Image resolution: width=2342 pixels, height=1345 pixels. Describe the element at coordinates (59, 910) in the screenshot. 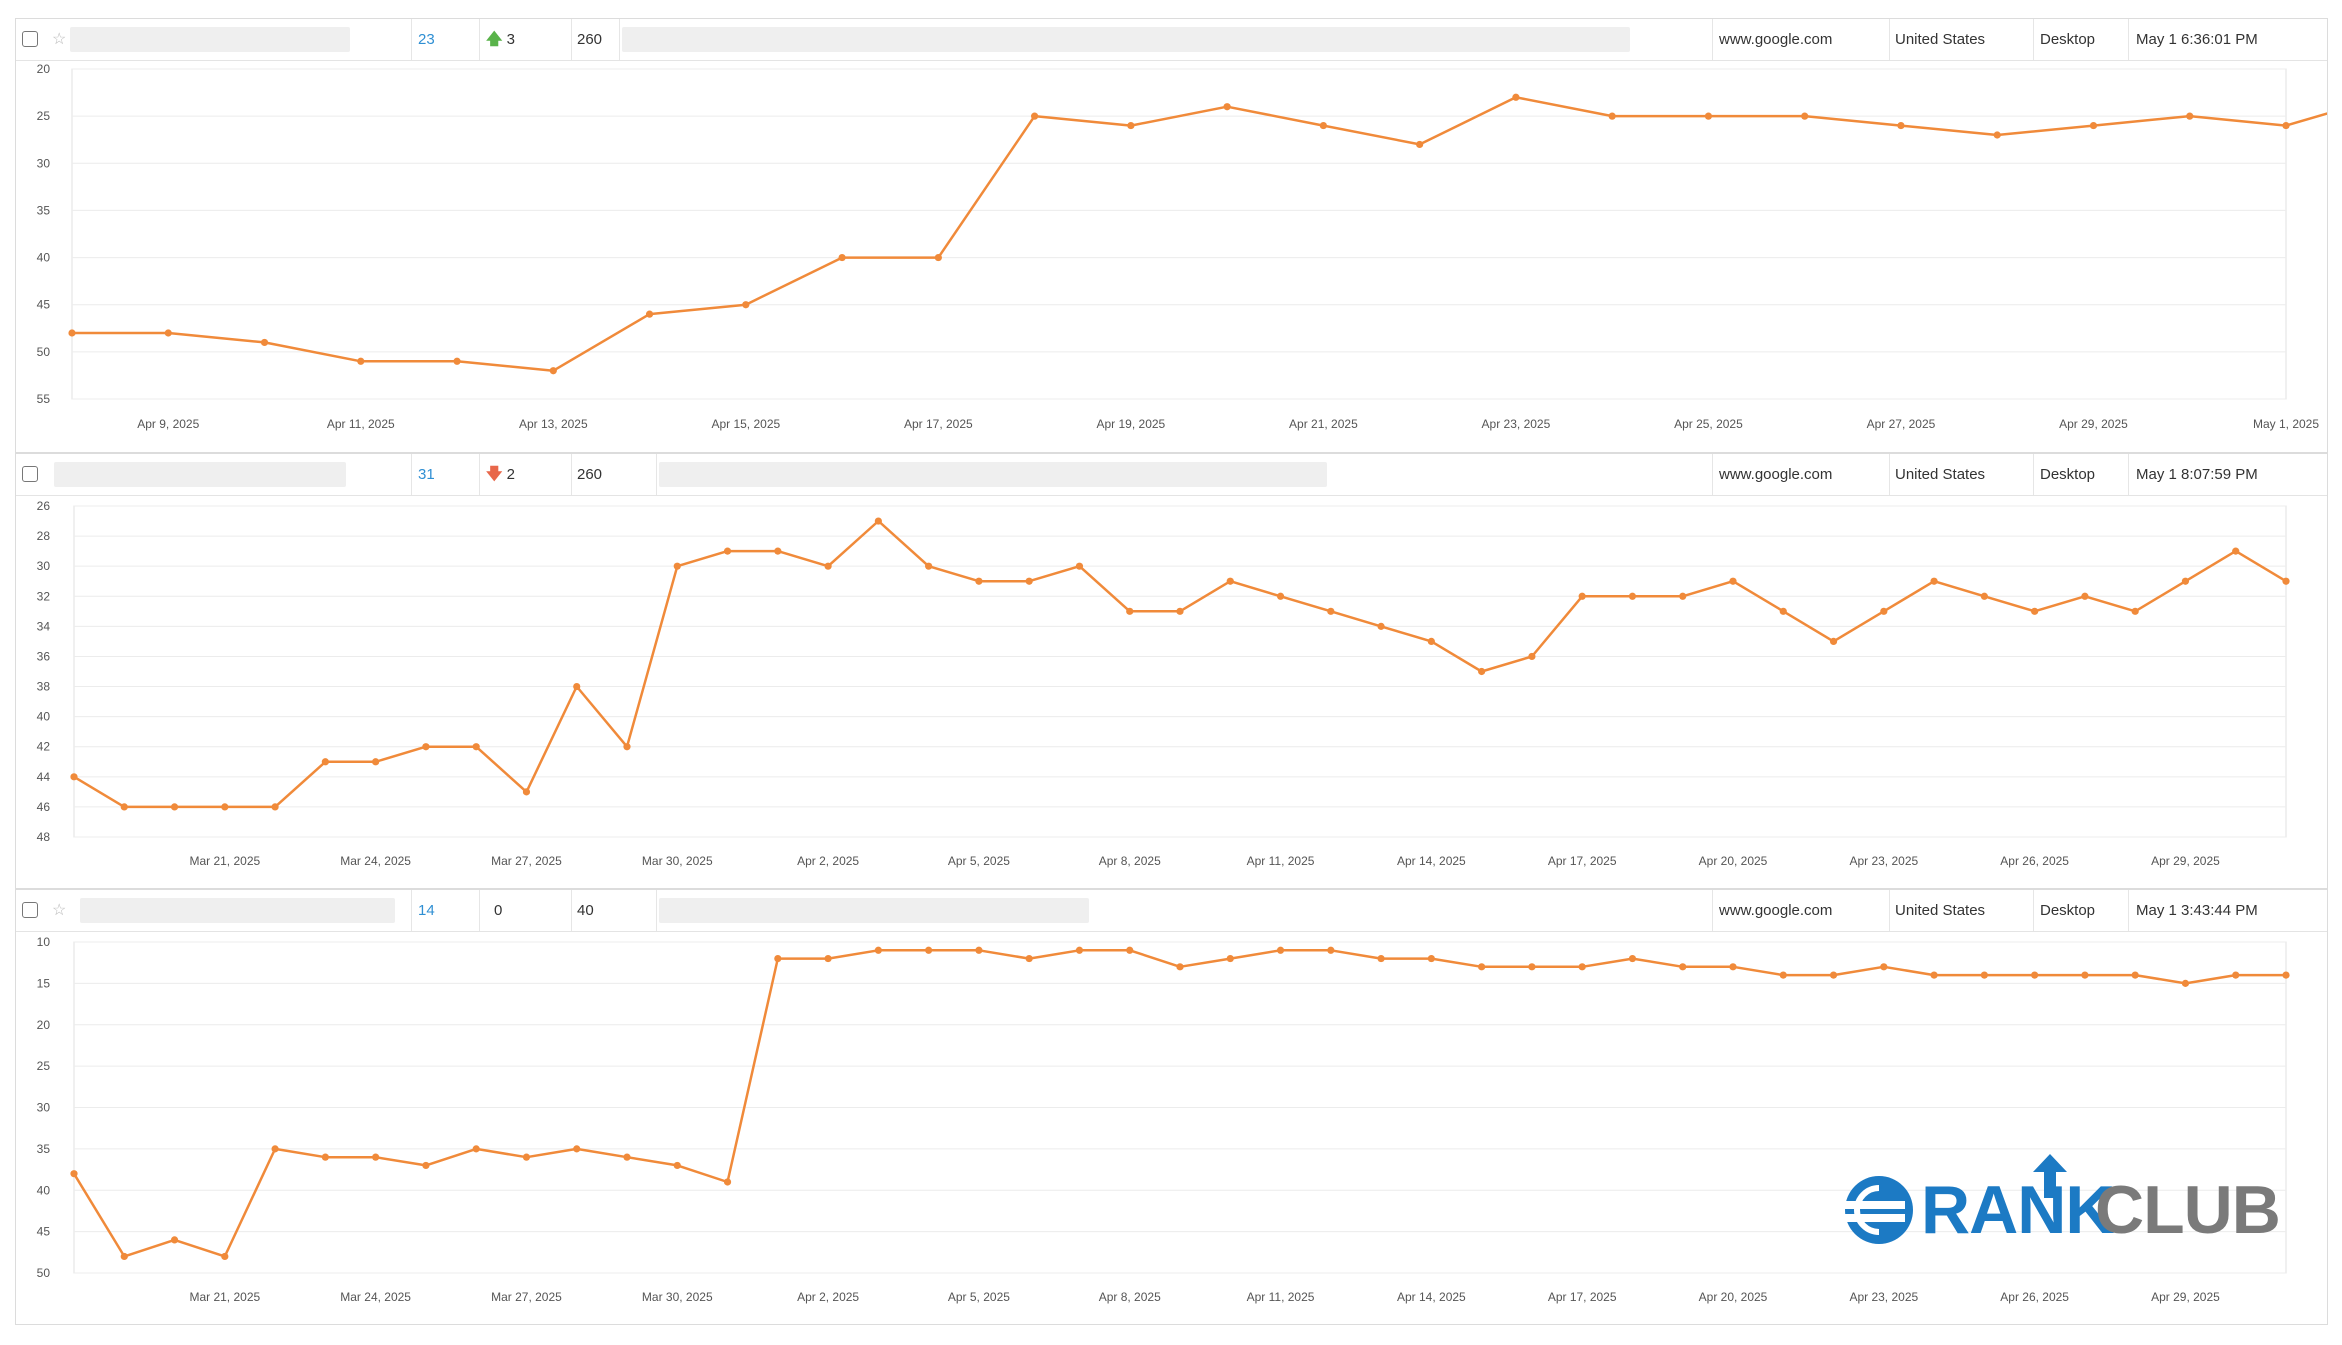

I see `star-icon: ☆` at that location.